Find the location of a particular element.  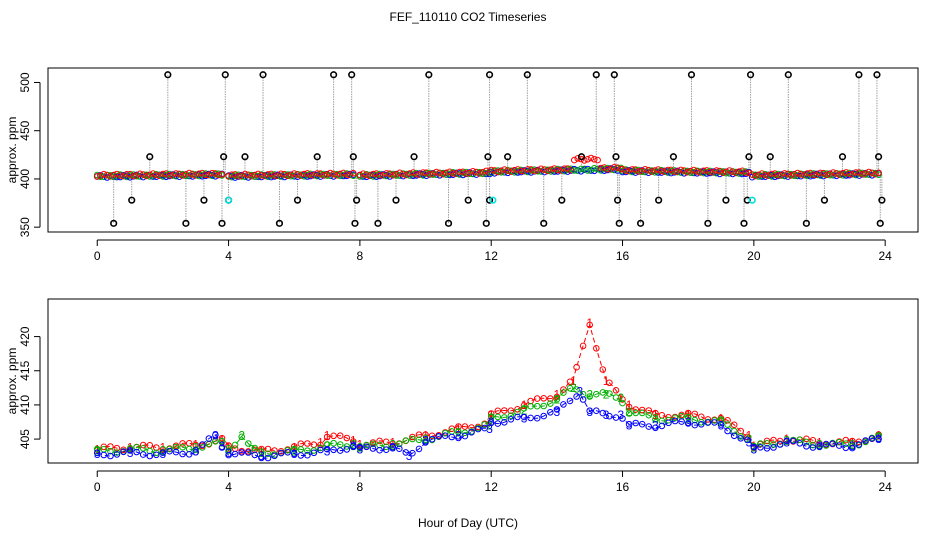

x-tick-label: 24 is located at coordinates (885, 256).